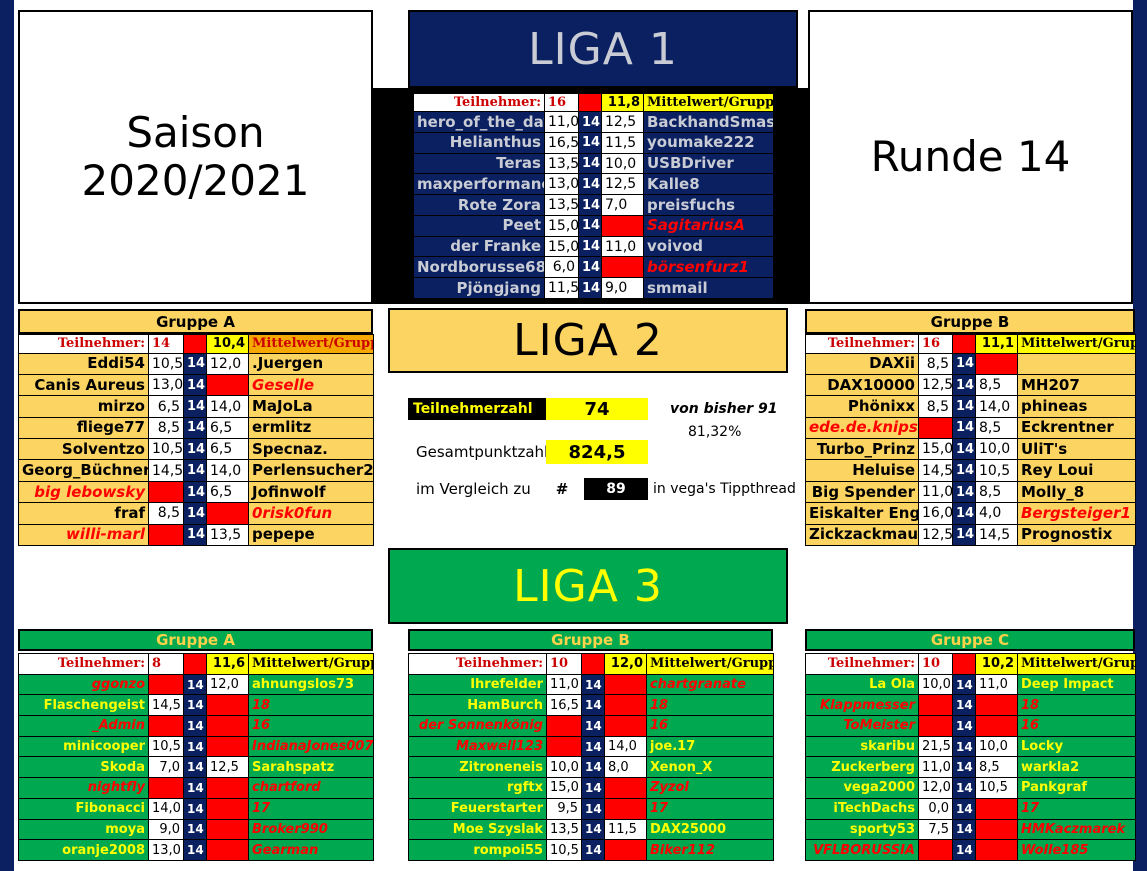  What do you see at coordinates (479, 267) in the screenshot?
I see `player-name-left: Nordborusse68` at bounding box center [479, 267].